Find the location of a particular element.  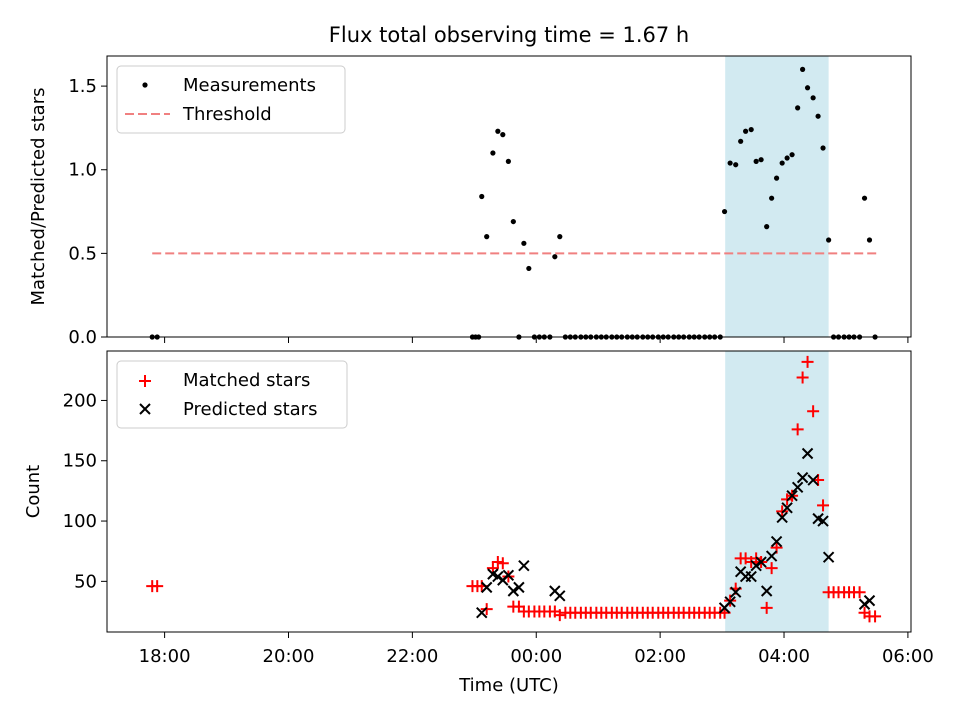

bottom-shaded-interval is located at coordinates (777, 491).